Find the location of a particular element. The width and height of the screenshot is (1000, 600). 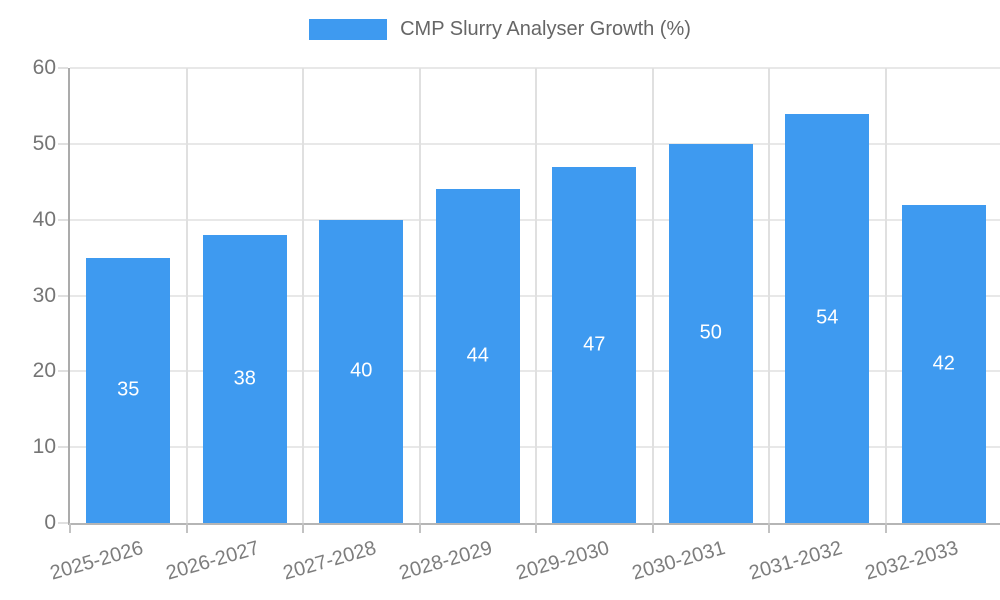

bar-2029-2030: 47 is located at coordinates (594, 344).